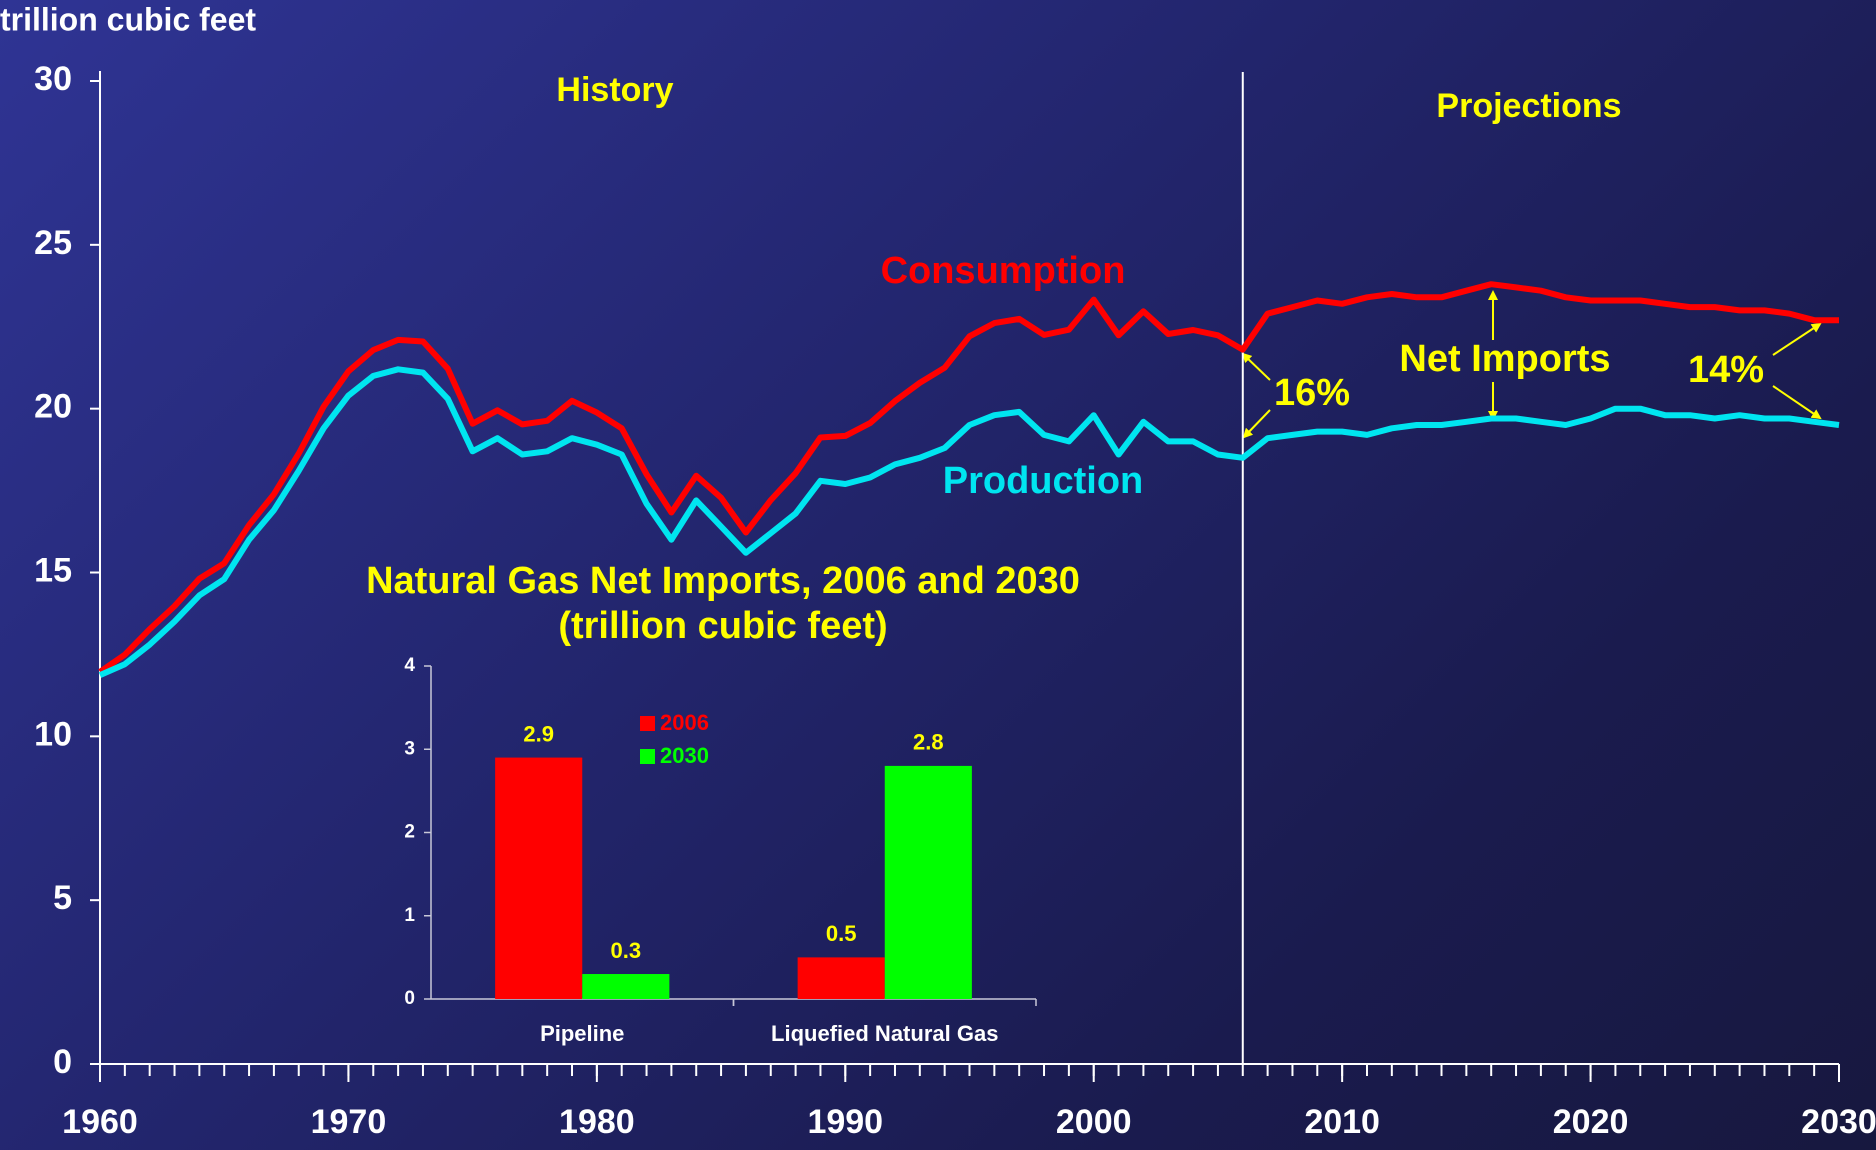 The image size is (1876, 1150). What do you see at coordinates (1504, 359) in the screenshot?
I see `annotation: Net Imports` at bounding box center [1504, 359].